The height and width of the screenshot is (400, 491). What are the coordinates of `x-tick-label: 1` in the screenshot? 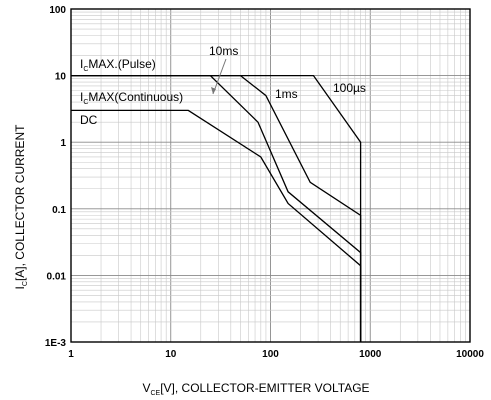 It's located at (71, 354).